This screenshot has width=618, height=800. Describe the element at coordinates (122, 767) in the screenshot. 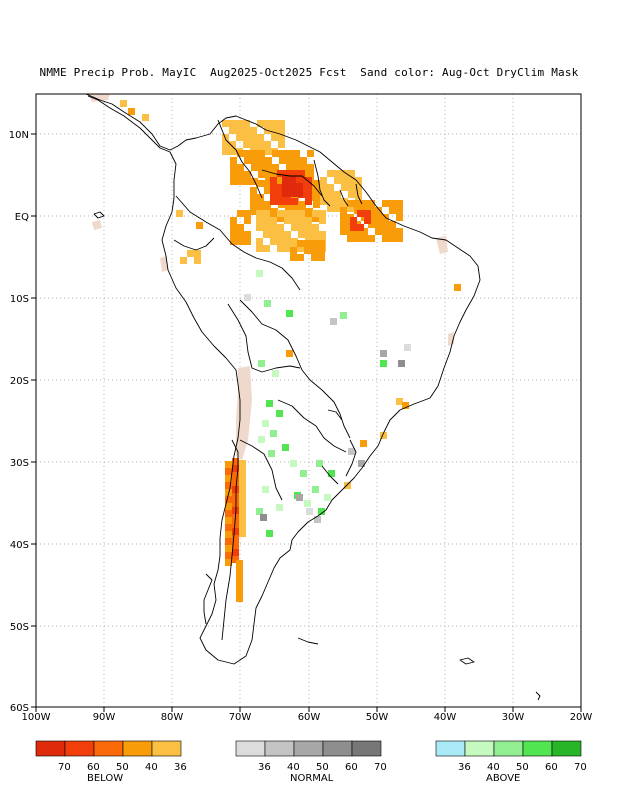

I see `legend-below-tick: 50` at that location.